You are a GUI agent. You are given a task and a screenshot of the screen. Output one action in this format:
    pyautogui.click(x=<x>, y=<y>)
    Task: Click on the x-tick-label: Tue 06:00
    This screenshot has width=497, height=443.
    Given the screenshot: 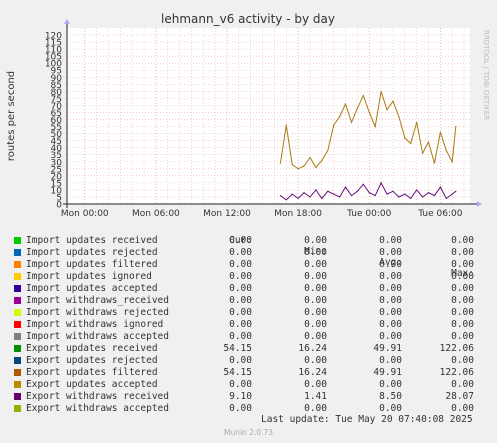 What is the action you would take?
    pyautogui.click(x=439, y=214)
    